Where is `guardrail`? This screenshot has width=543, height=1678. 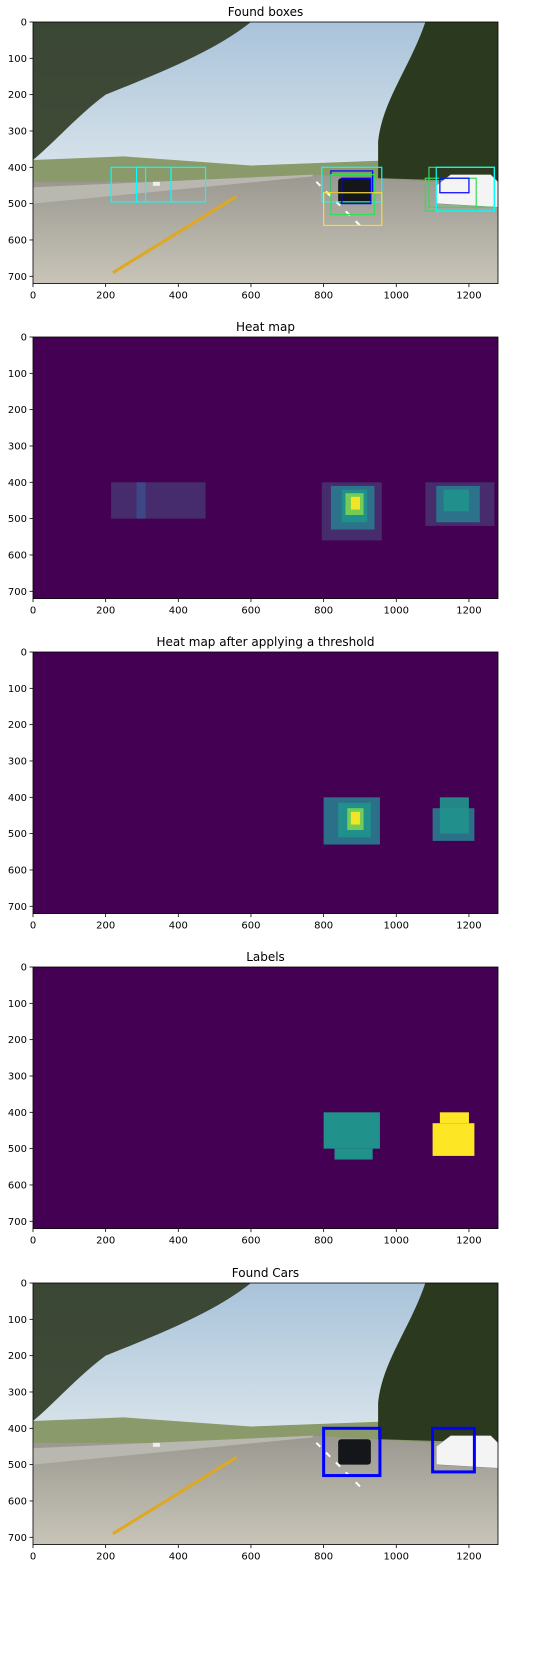 guardrail is located at coordinates (173, 189).